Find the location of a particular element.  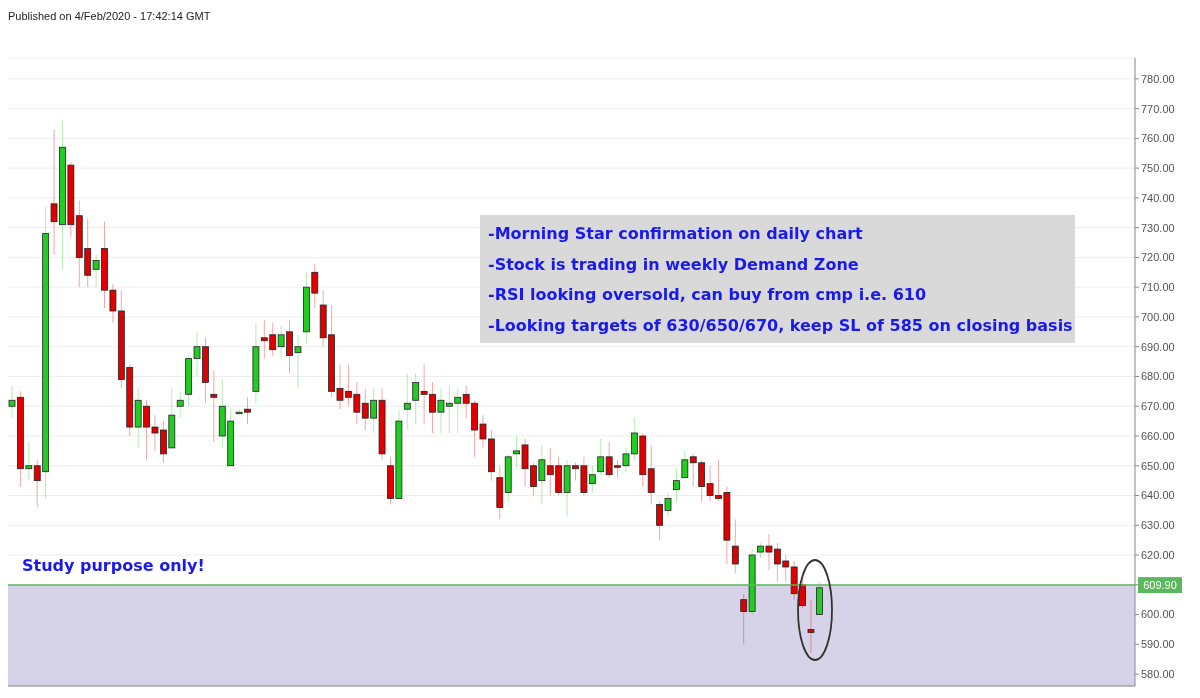

y-tick-label: 680.00 is located at coordinates (1158, 376).